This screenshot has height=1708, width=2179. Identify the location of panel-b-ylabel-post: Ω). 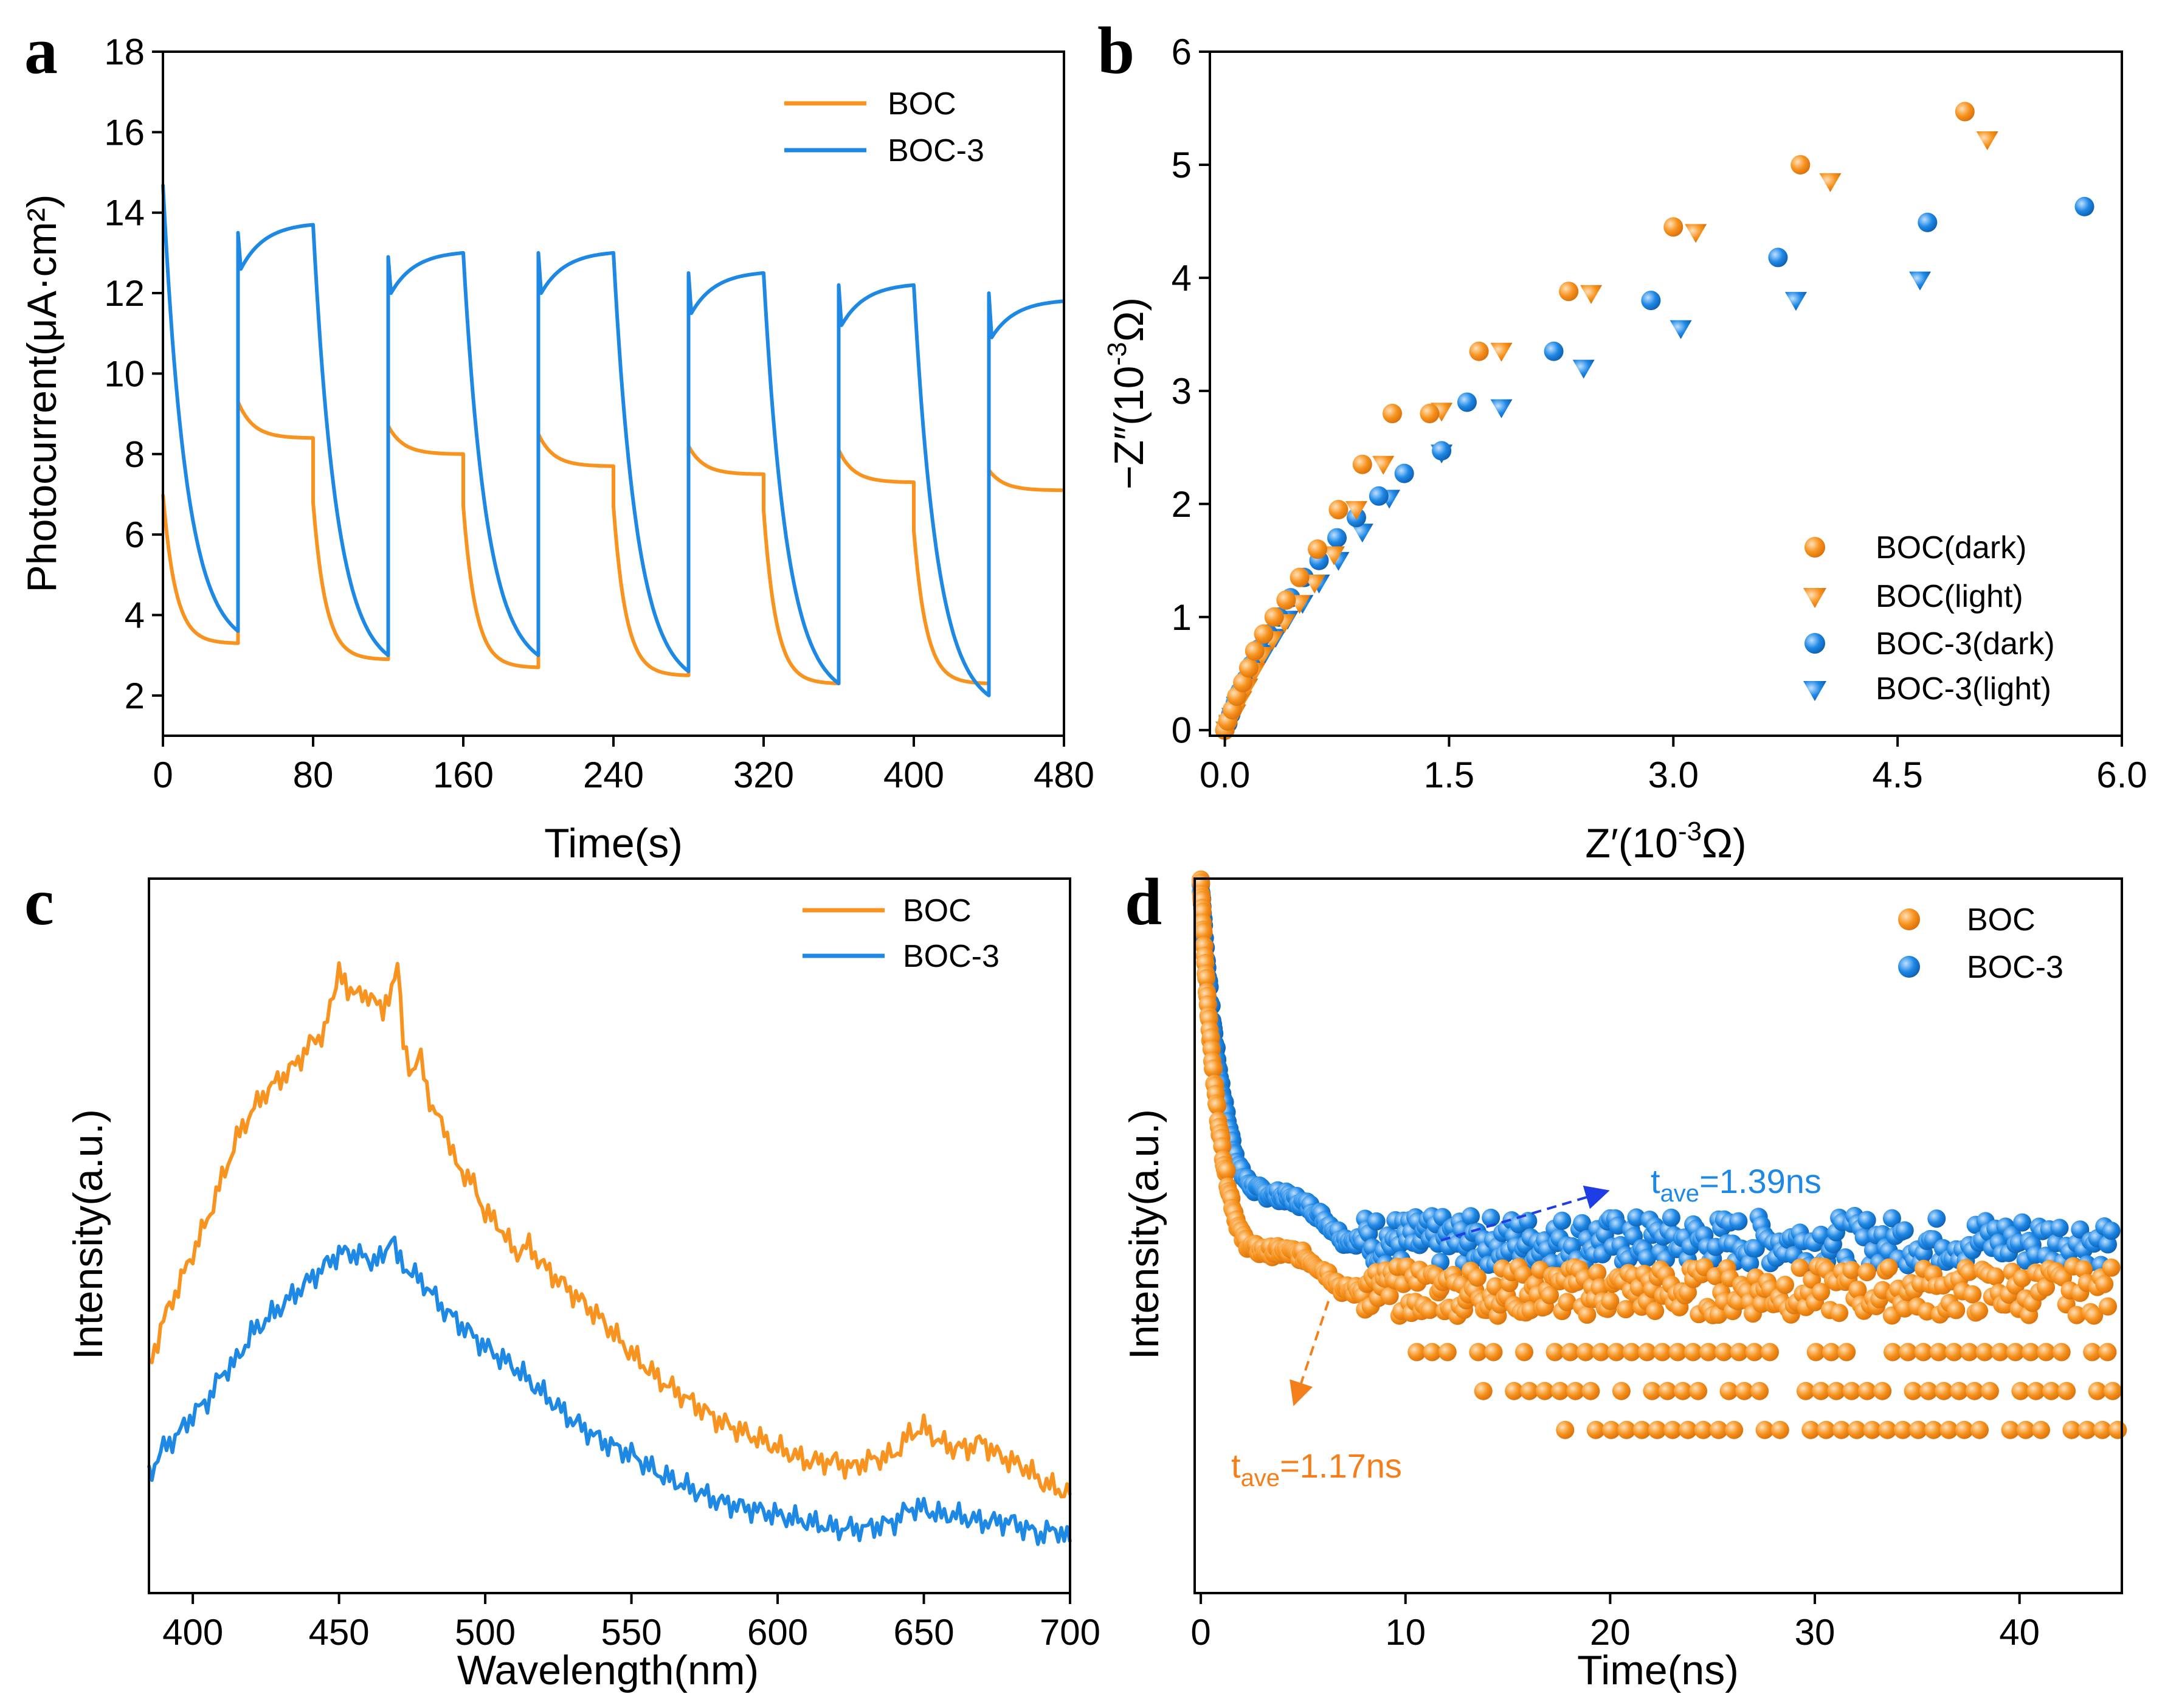
(1129, 320).